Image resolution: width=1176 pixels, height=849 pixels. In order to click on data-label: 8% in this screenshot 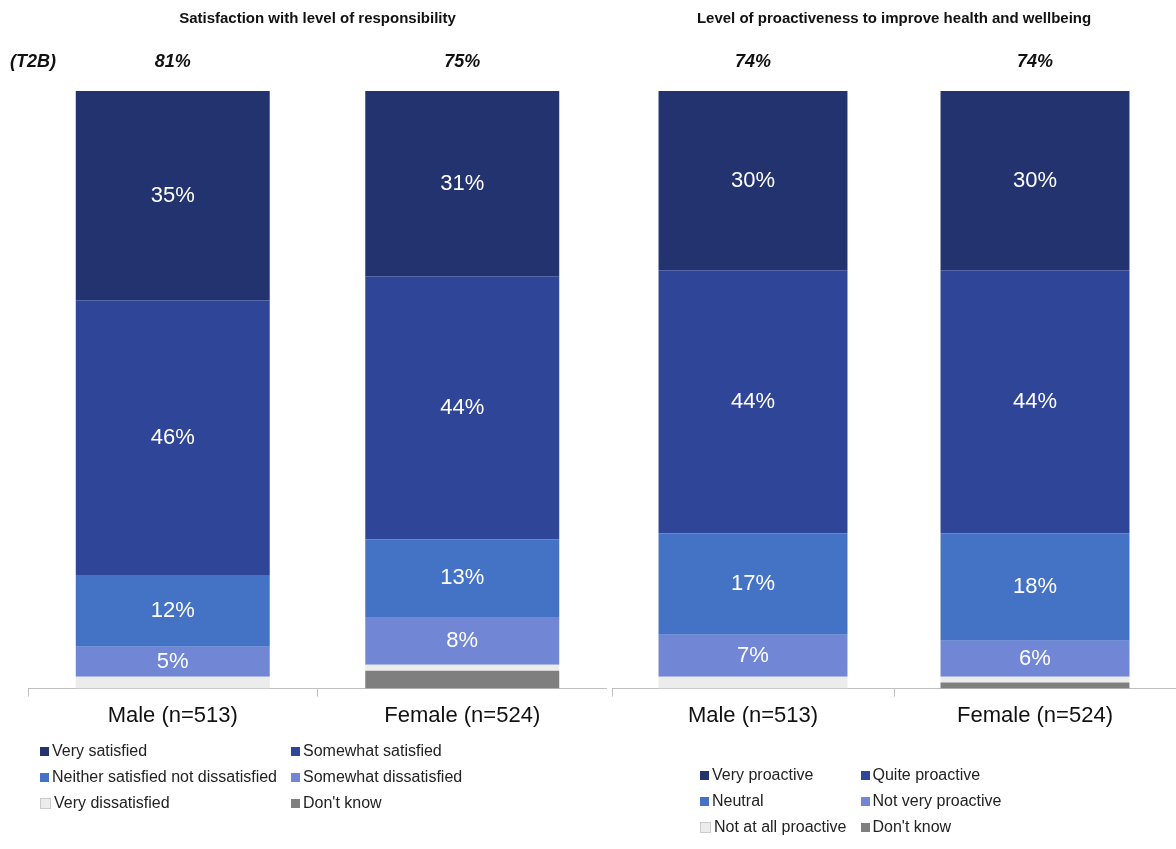, I will do `click(462, 639)`.